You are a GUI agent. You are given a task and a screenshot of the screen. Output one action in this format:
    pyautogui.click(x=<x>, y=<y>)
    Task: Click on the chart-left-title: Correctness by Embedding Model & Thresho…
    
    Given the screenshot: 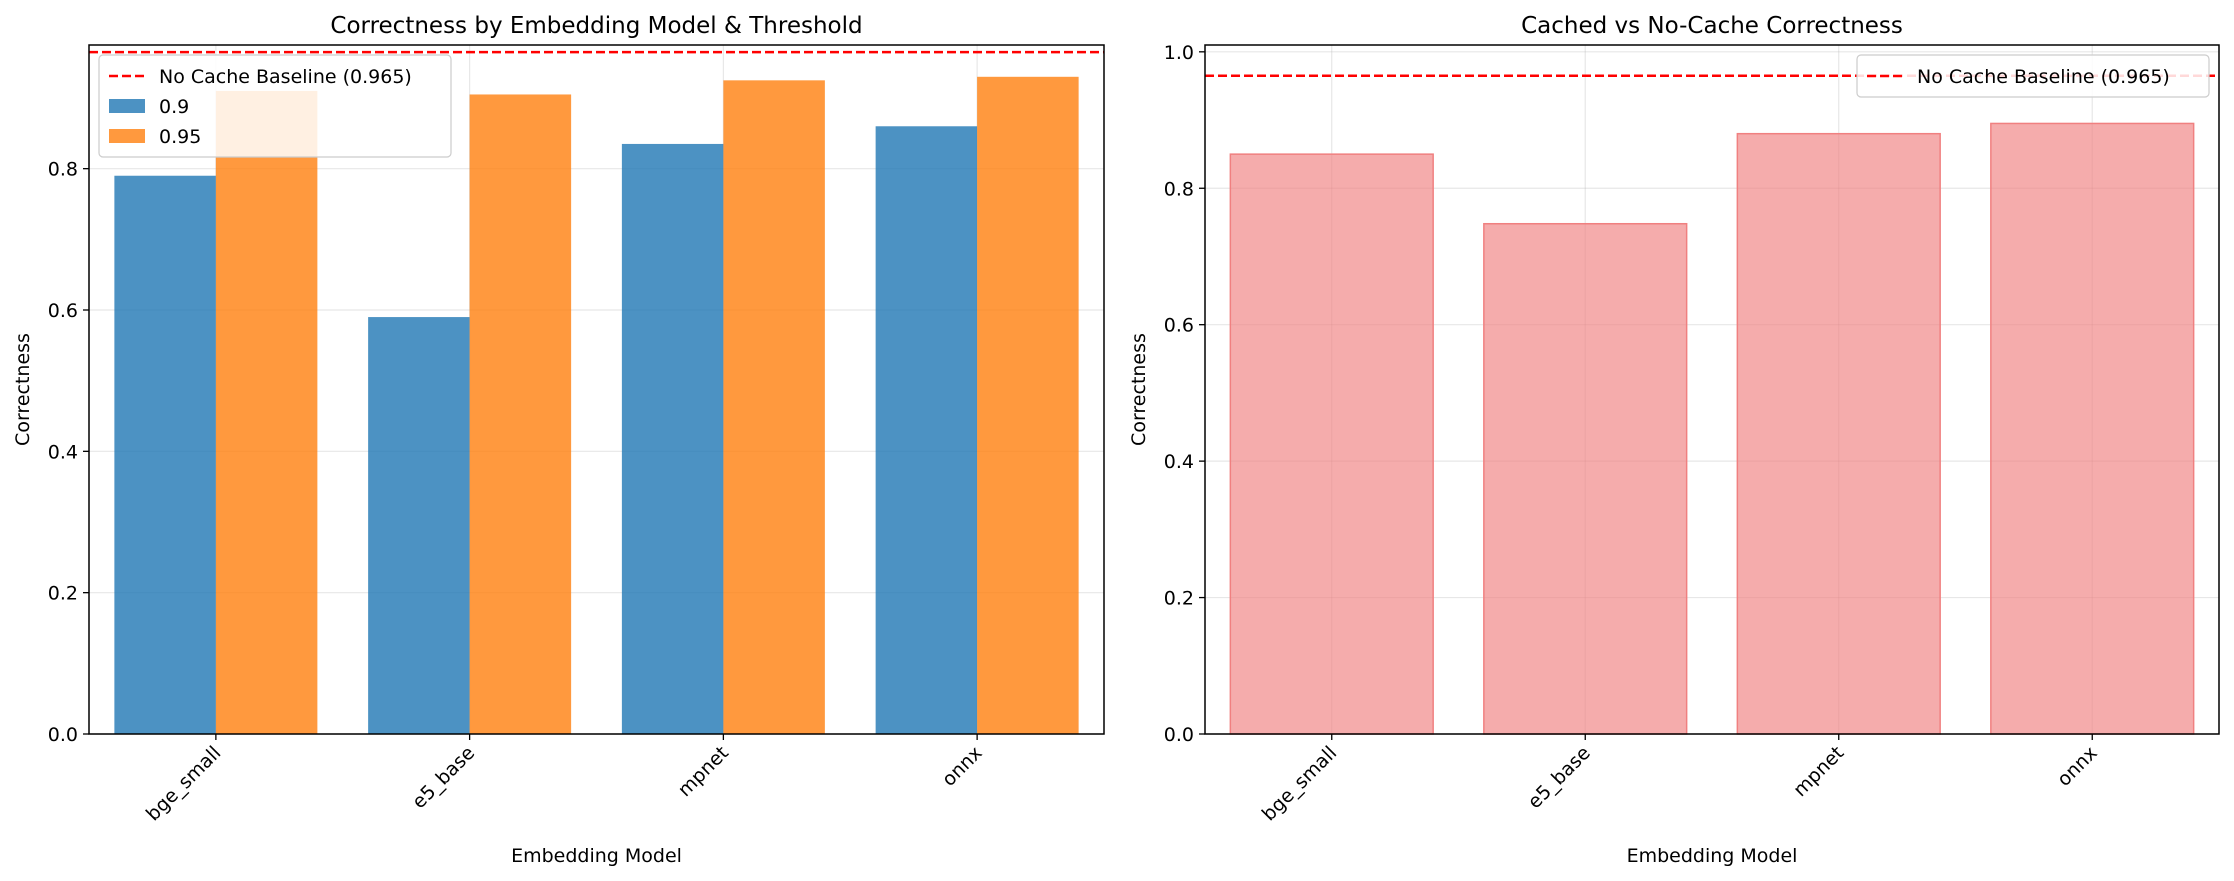 What is the action you would take?
    pyautogui.click(x=596, y=26)
    